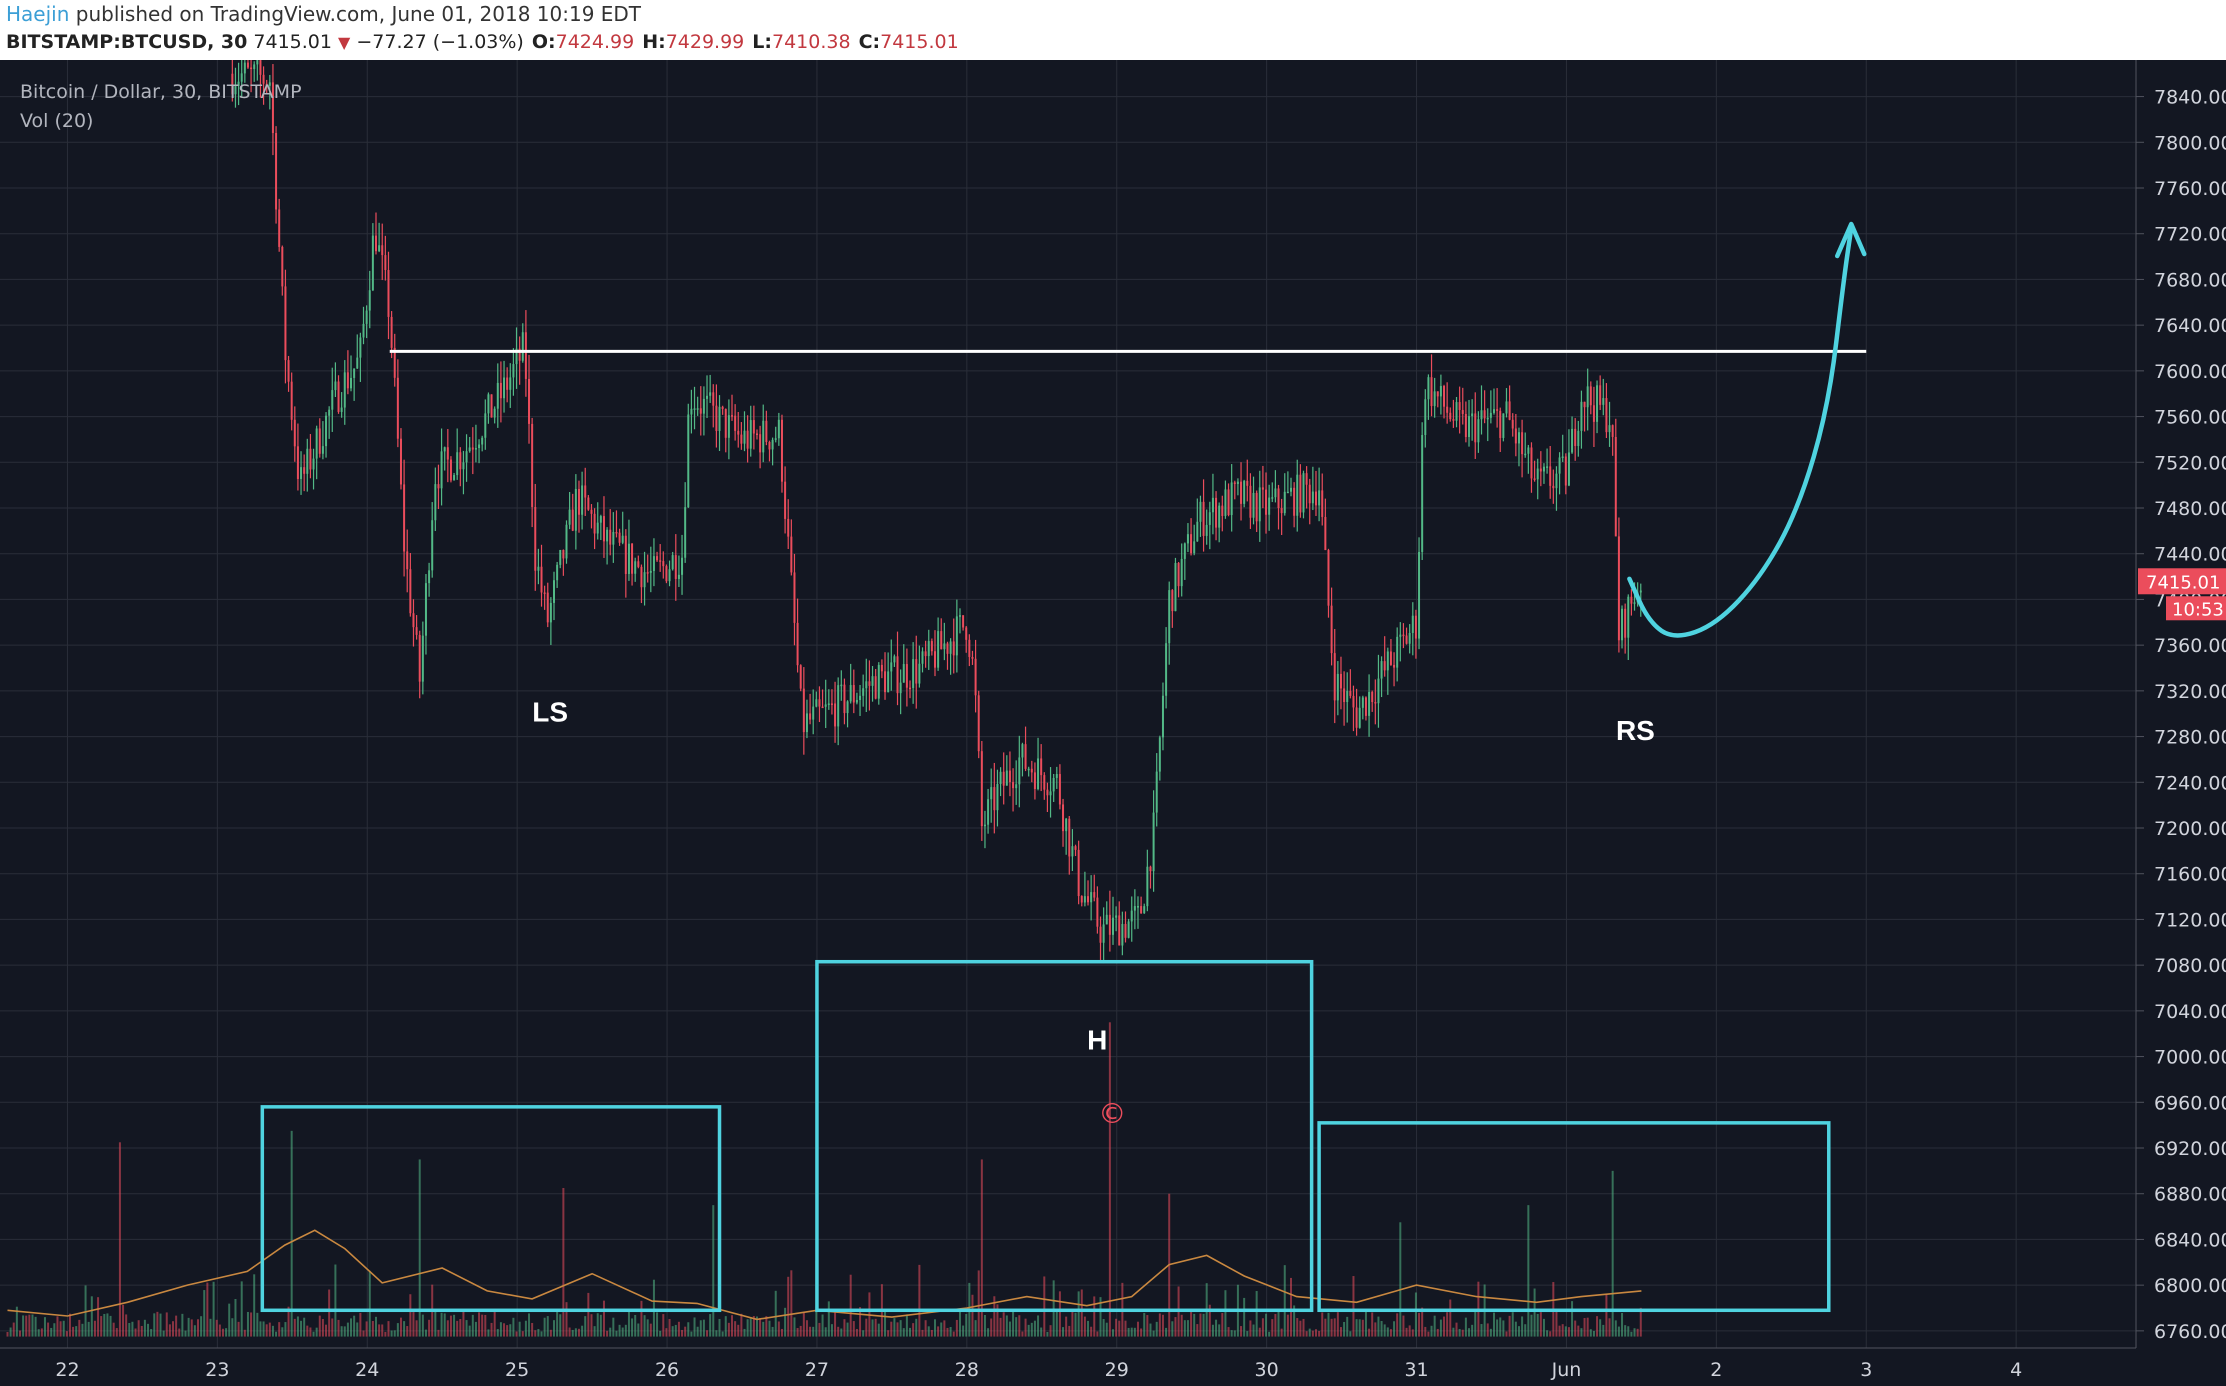 Image resolution: width=2226 pixels, height=1386 pixels. Describe the element at coordinates (1113, 1366) in the screenshot. I see `time-axis: 22 23 24 25 26 27 28 29 30 31 Jun 2 3 4` at that location.